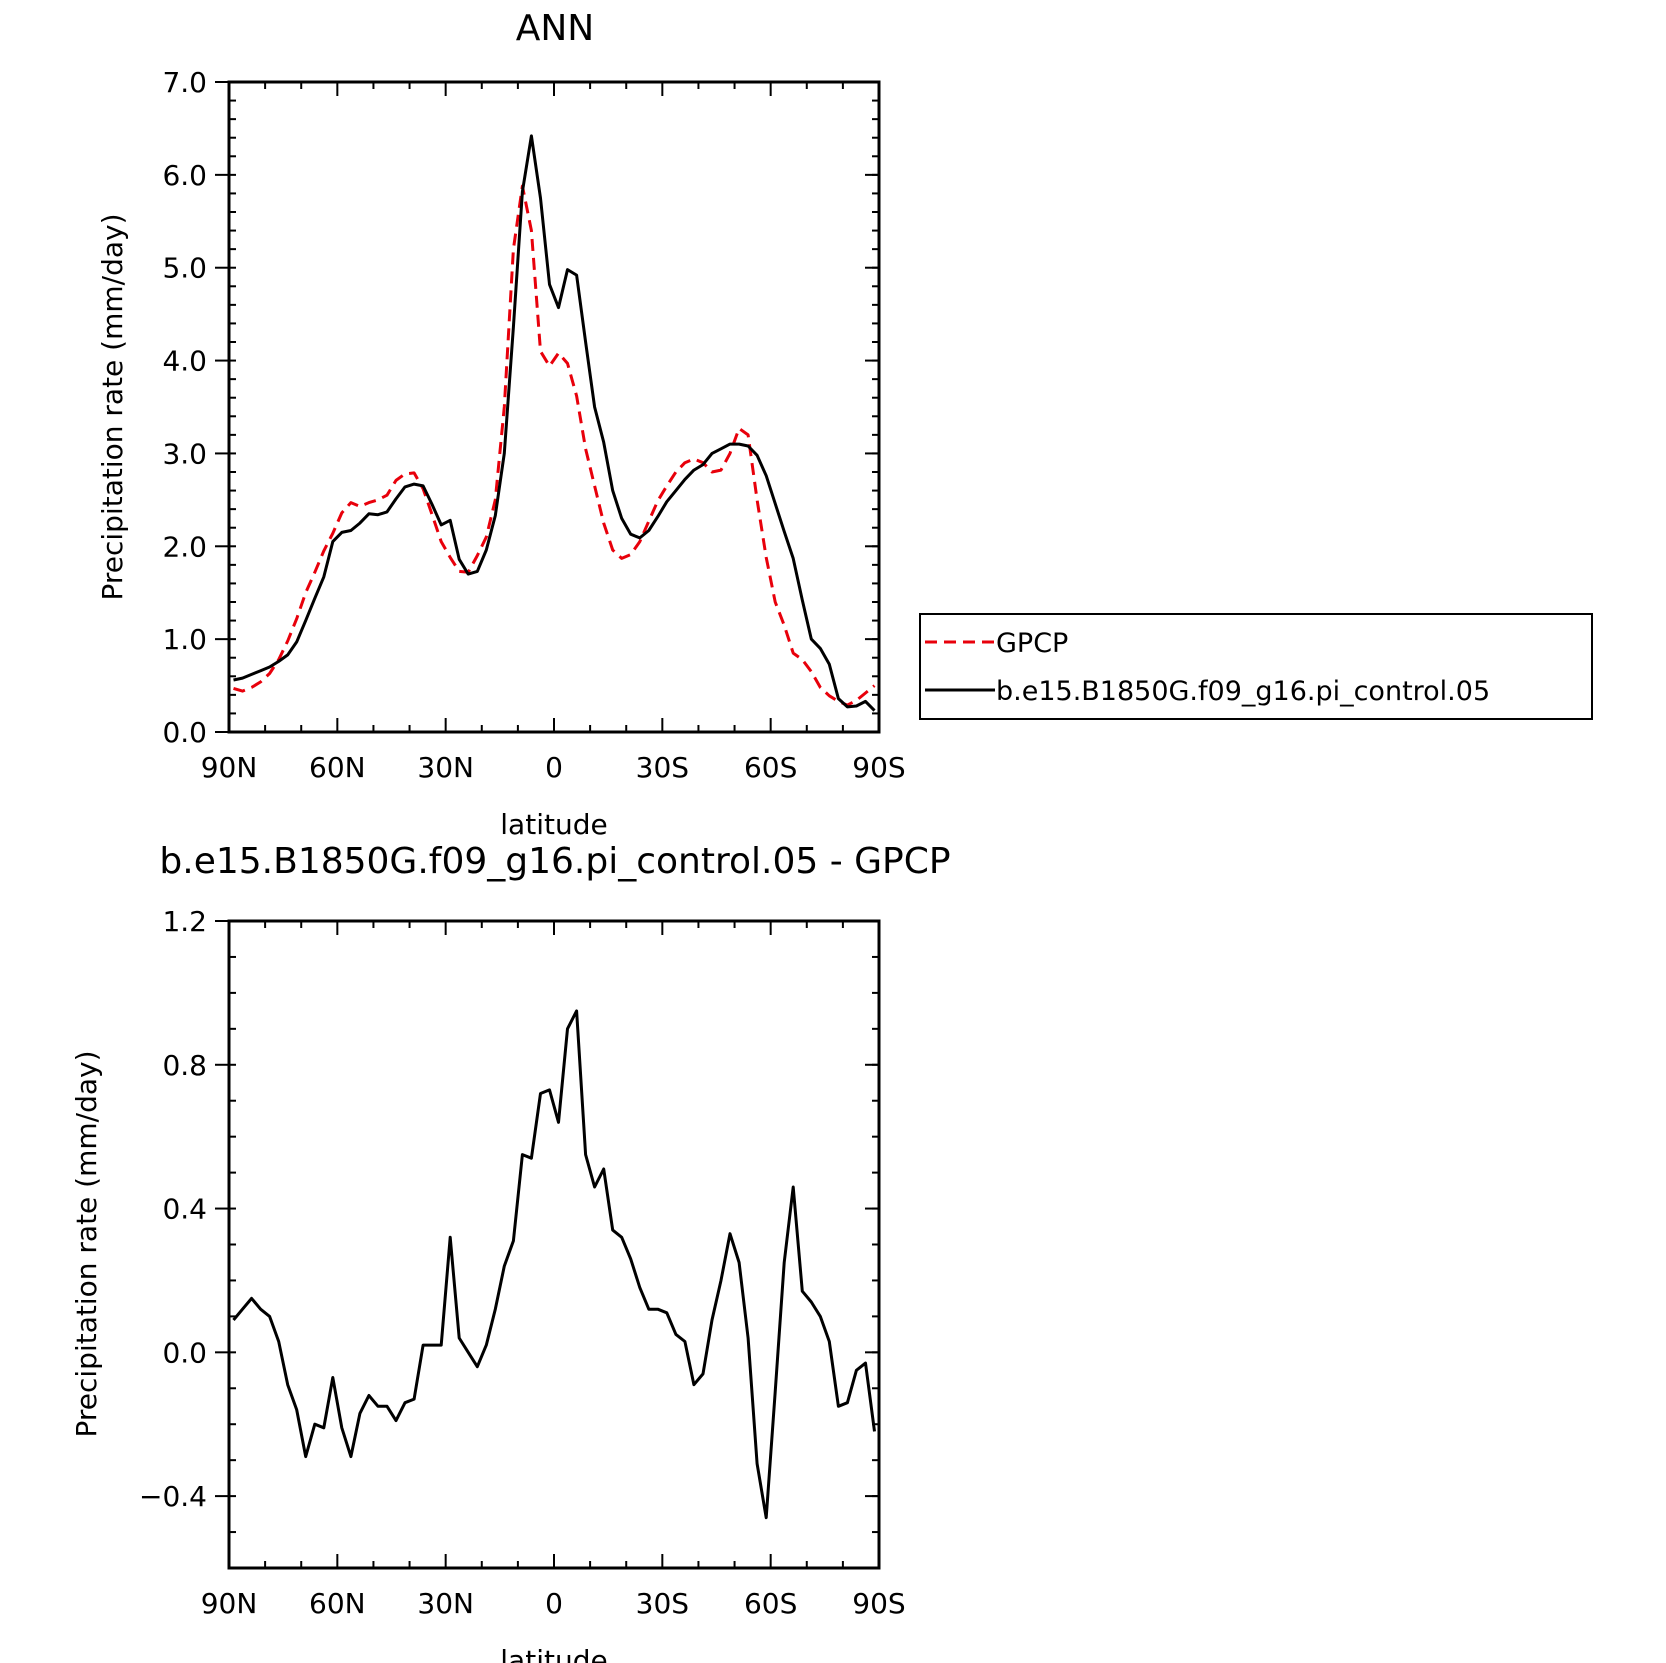 The image size is (1666, 1663). Describe the element at coordinates (173, 1496) in the screenshot. I see `y-tick-label: −0.4` at that location.